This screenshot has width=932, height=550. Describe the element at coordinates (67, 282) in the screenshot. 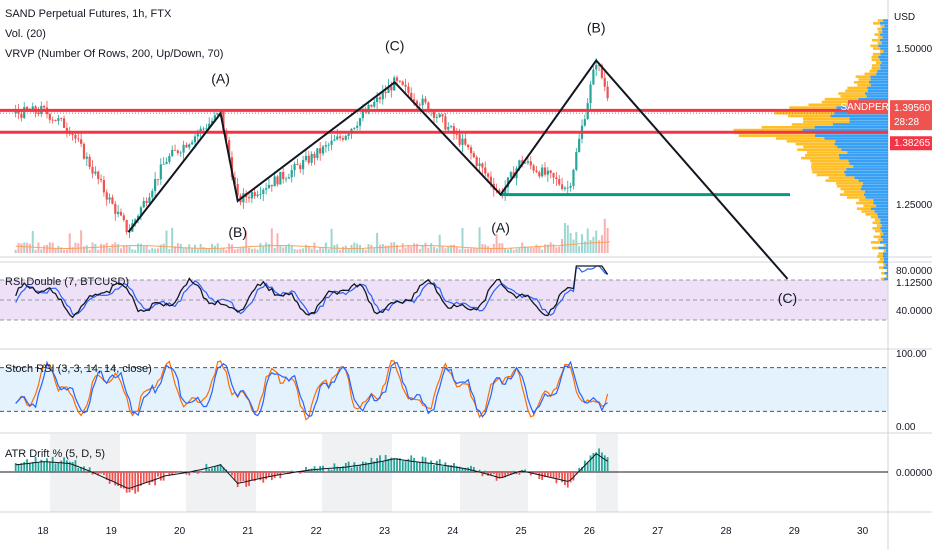

I see `rsi-title: RSI Double (7, BTCUSD)` at that location.